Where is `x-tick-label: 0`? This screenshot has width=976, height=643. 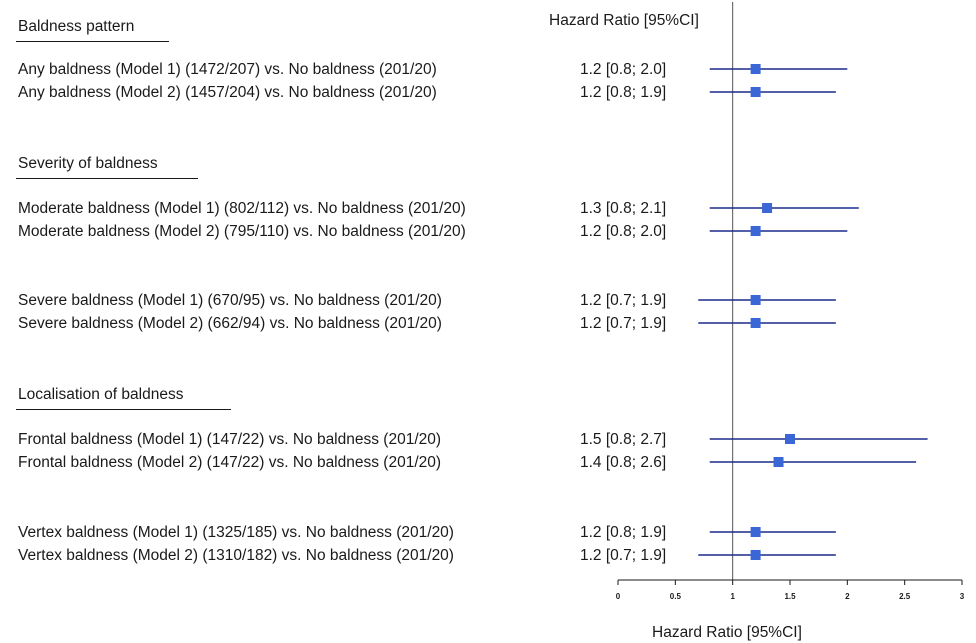 x-tick-label: 0 is located at coordinates (618, 596).